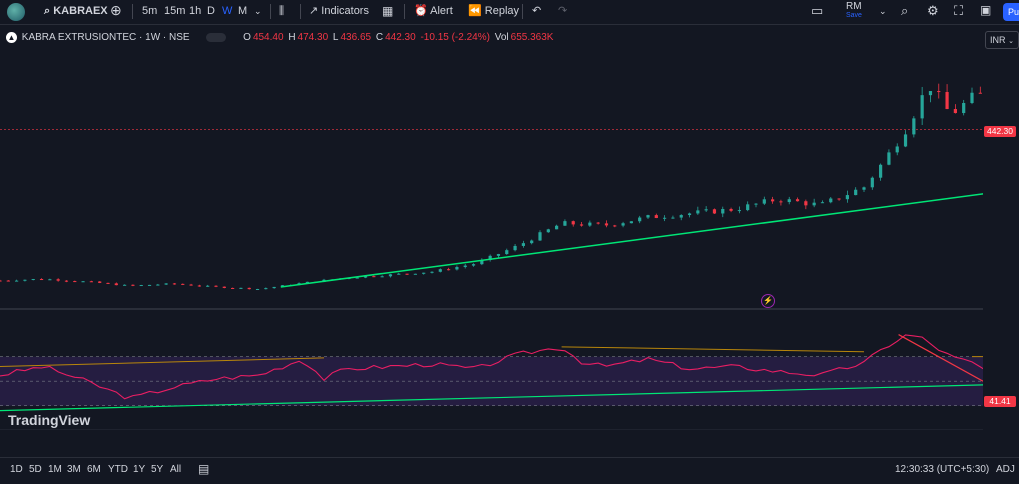  What do you see at coordinates (475, 11) in the screenshot?
I see `replay-icon: ⏪` at bounding box center [475, 11].